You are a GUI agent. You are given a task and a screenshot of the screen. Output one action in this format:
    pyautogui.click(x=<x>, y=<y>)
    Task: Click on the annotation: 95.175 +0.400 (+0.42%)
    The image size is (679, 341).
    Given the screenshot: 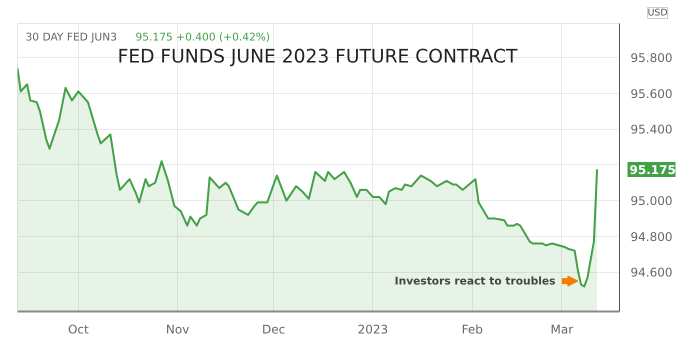 What is the action you would take?
    pyautogui.click(x=203, y=37)
    